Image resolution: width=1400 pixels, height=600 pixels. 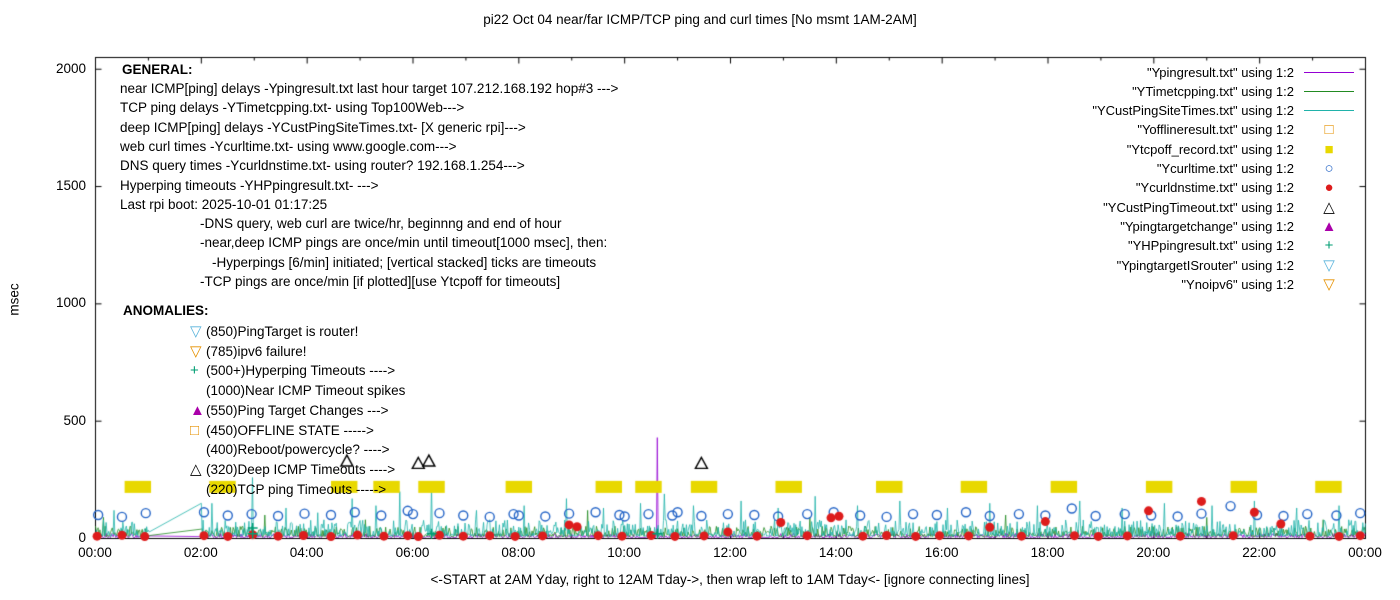 What do you see at coordinates (1223, 111) in the screenshot?
I see `legend-entry: "YCustPingSiteTimes.txt" using 1:2` at bounding box center [1223, 111].